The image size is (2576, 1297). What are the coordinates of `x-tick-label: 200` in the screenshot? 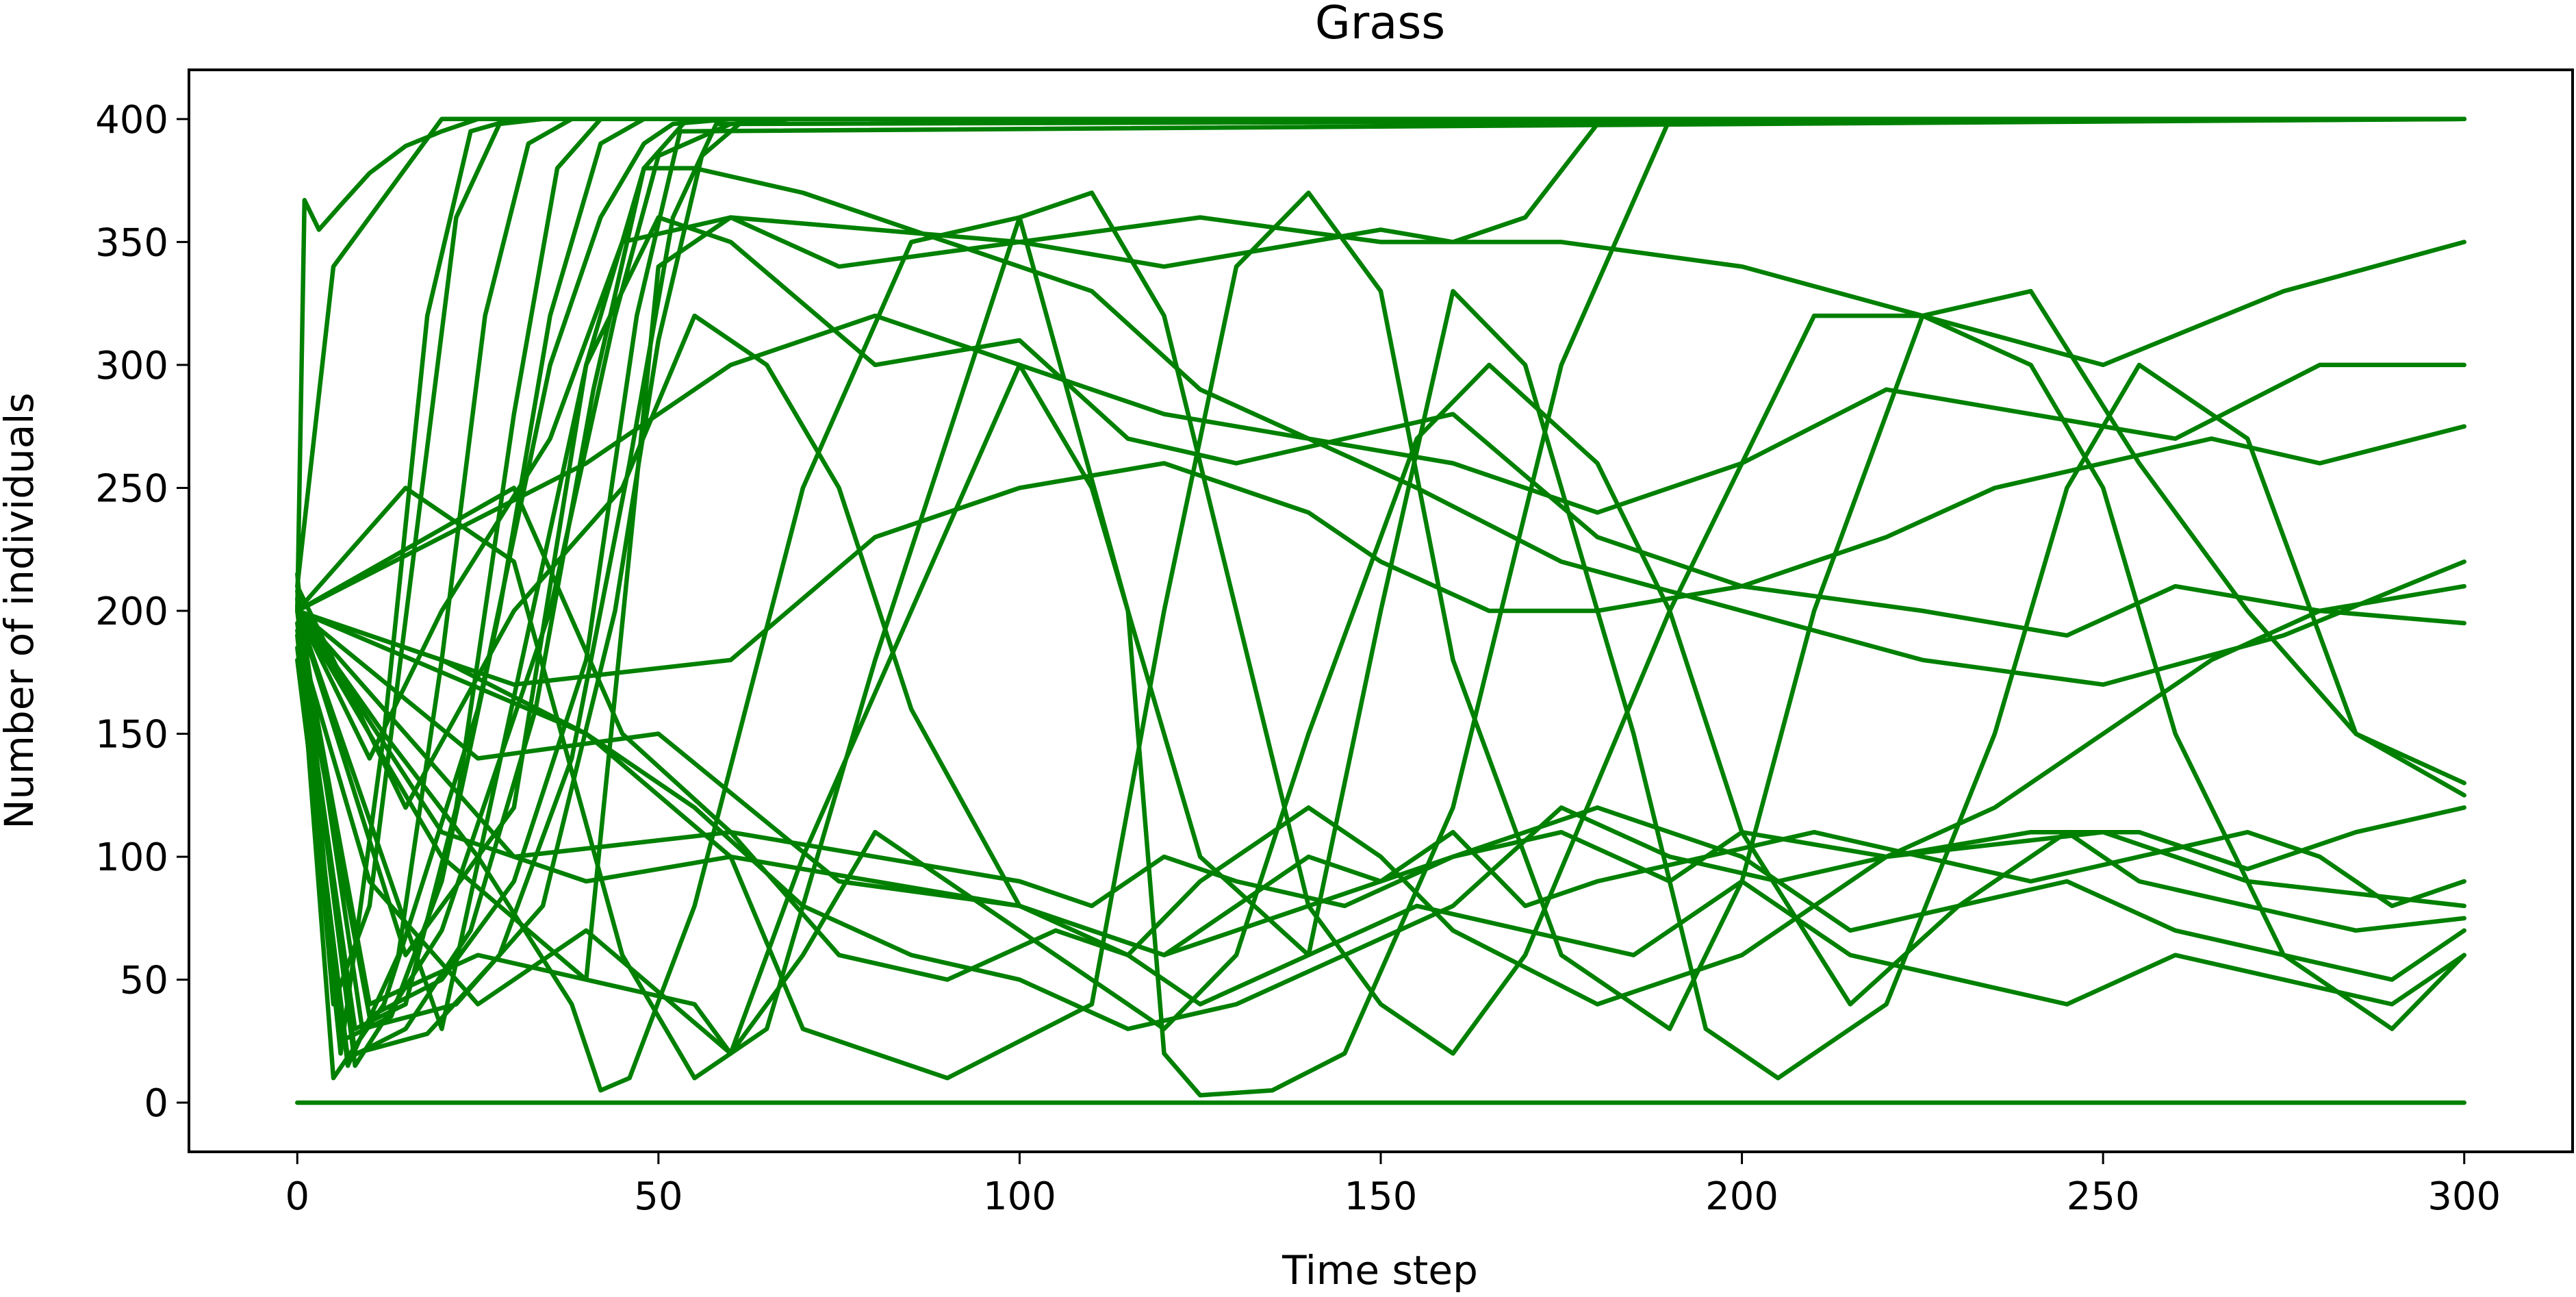 It's located at (1741, 1196).